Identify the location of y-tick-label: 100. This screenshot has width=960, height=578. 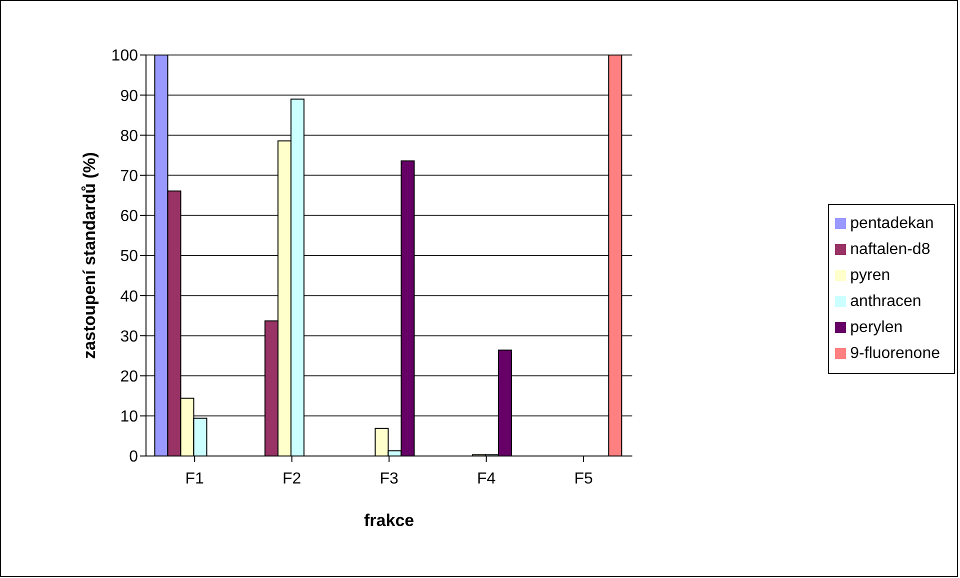
(124, 56).